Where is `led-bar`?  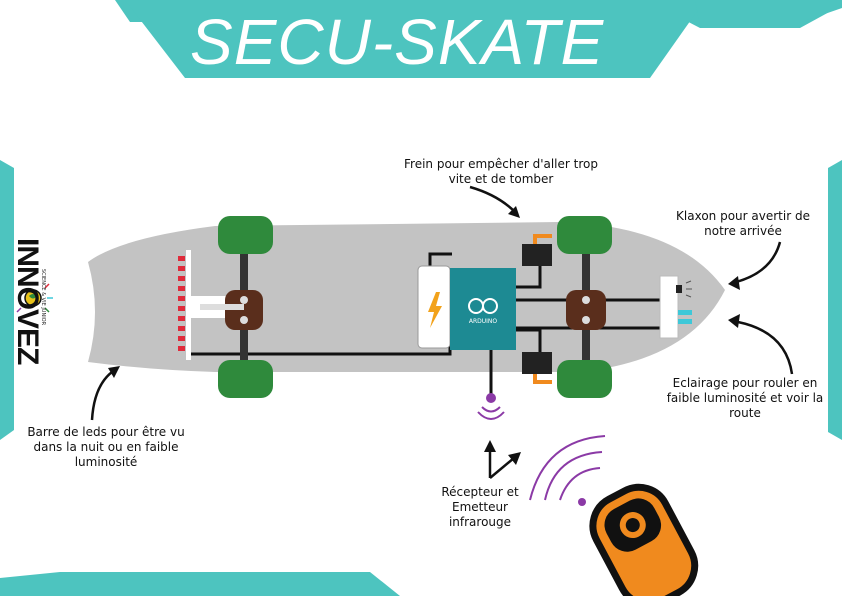
led-bar is located at coordinates (202, 305).